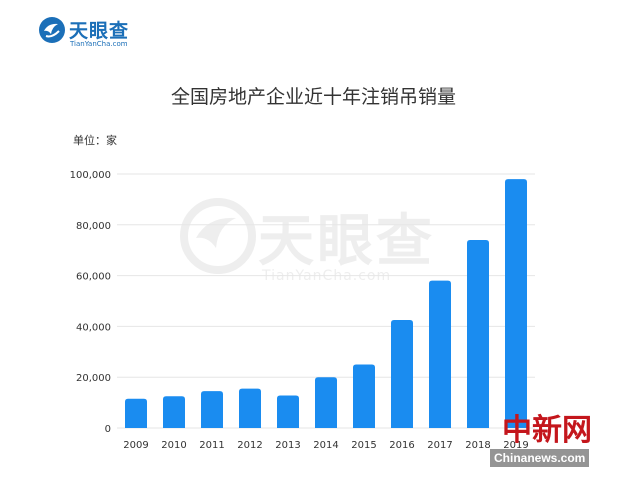  I want to click on x-tick-label: 2012, so click(249, 445).